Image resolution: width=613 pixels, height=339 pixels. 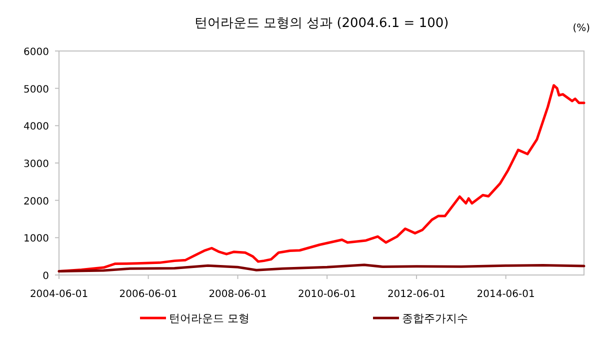 What do you see at coordinates (59, 294) in the screenshot?
I see `x-tick-label: 2004-06-01` at bounding box center [59, 294].